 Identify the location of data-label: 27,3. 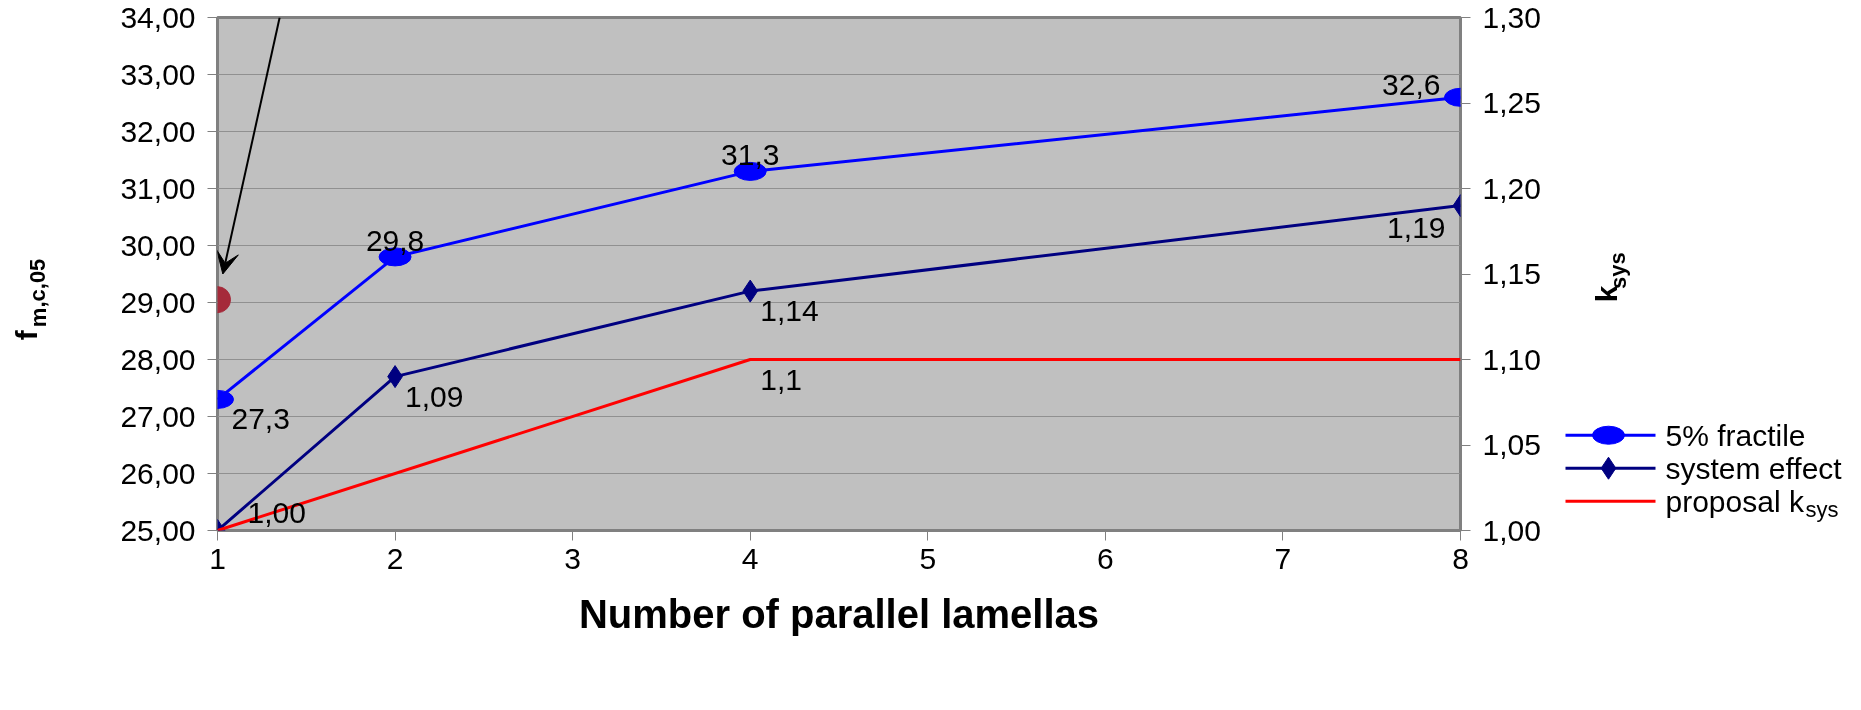
(260, 419).